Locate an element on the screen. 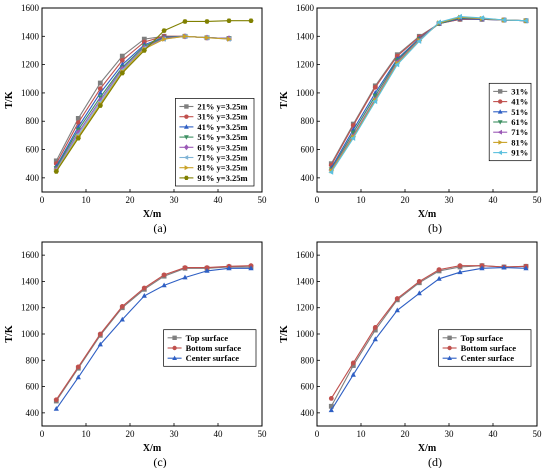 The height and width of the screenshot is (473, 550). panel-caption: (a) is located at coordinates (159, 227).